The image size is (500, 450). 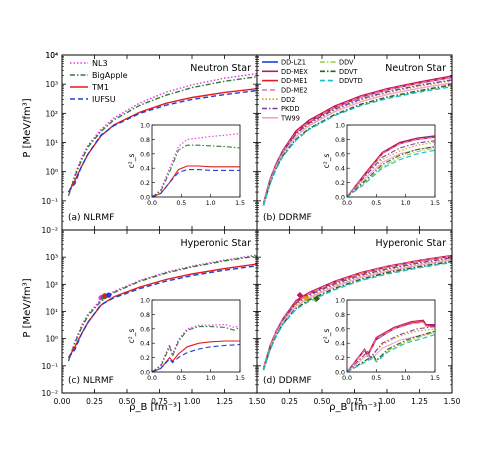 I want to click on legend-label-dd-mex: DD-MEX, so click(x=294, y=72).